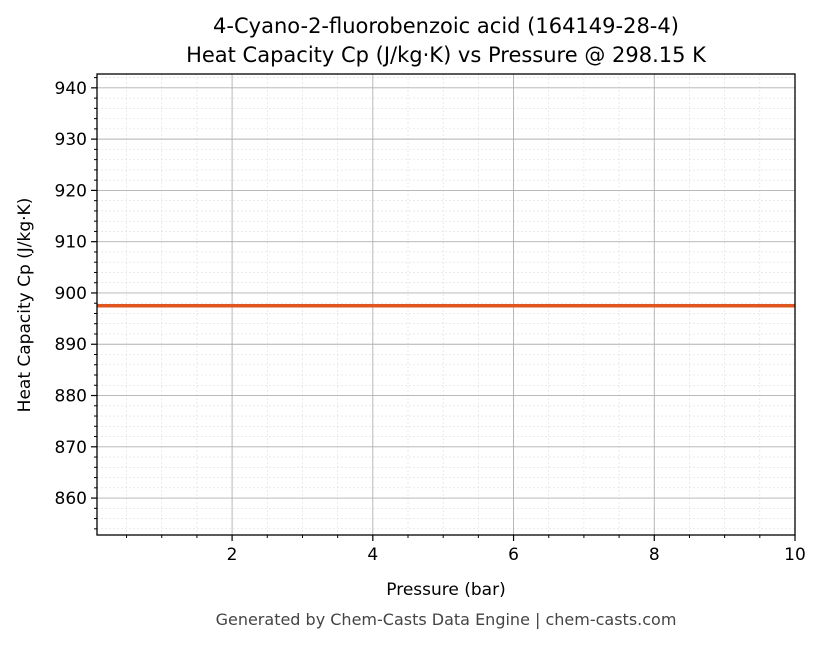  What do you see at coordinates (71, 140) in the screenshot?
I see `y-tick-label: 930` at bounding box center [71, 140].